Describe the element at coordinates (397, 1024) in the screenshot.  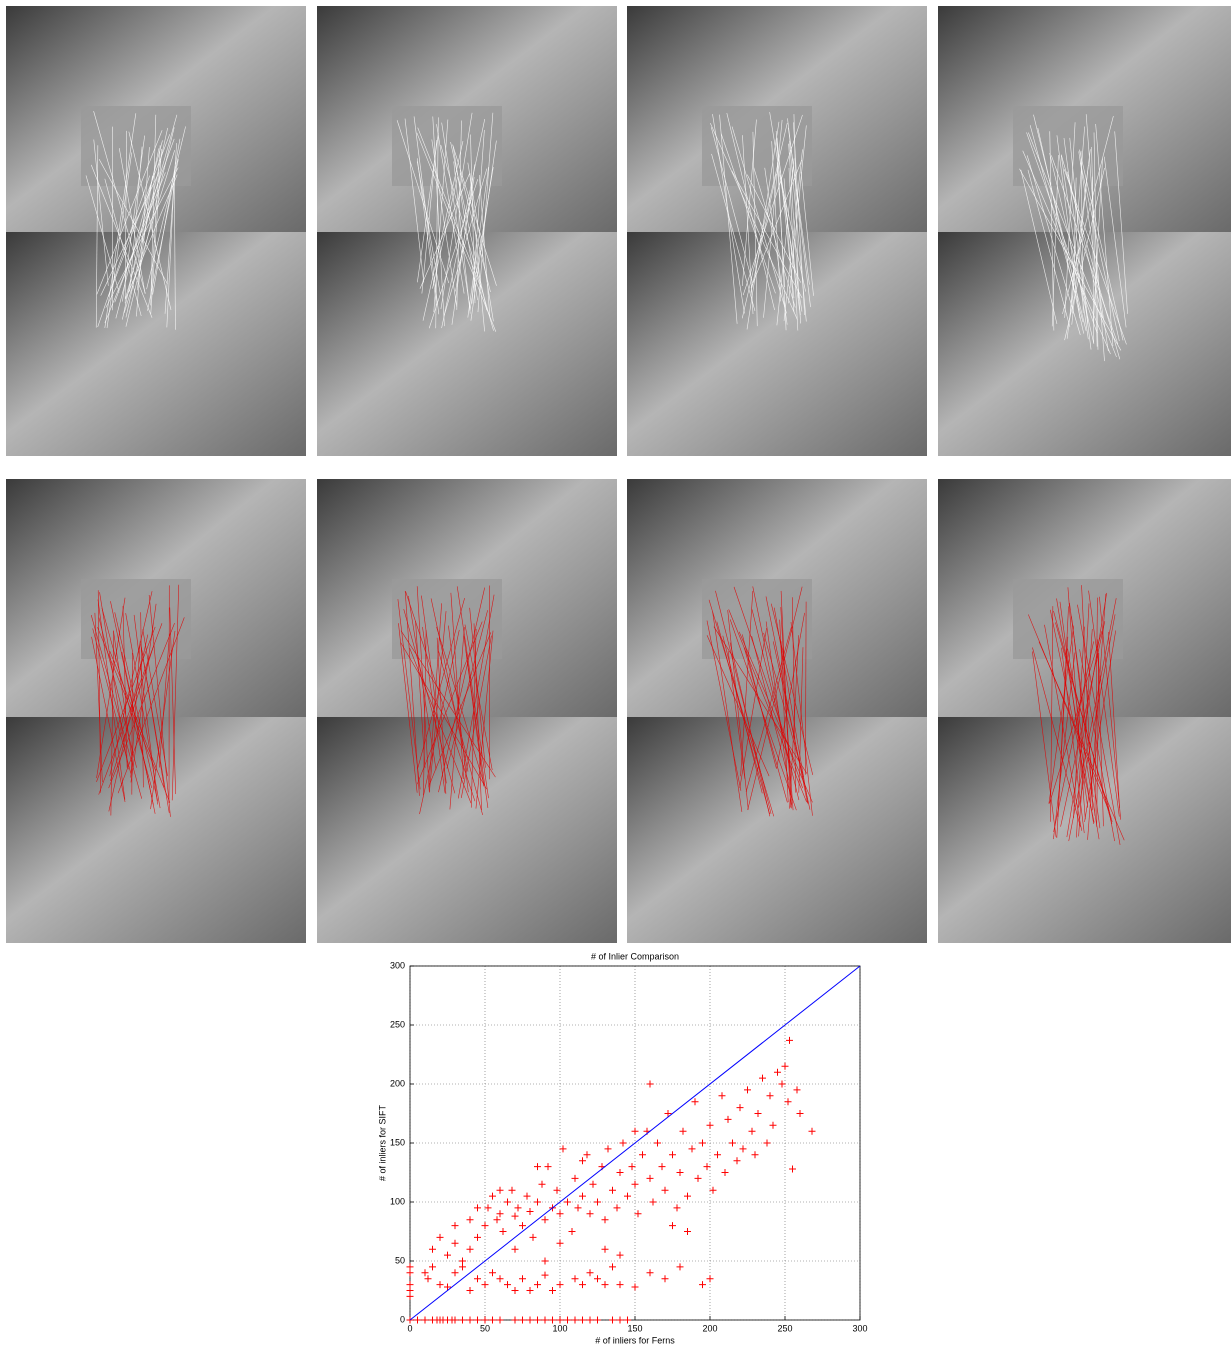
I see `y-tick-label: 250` at that location.